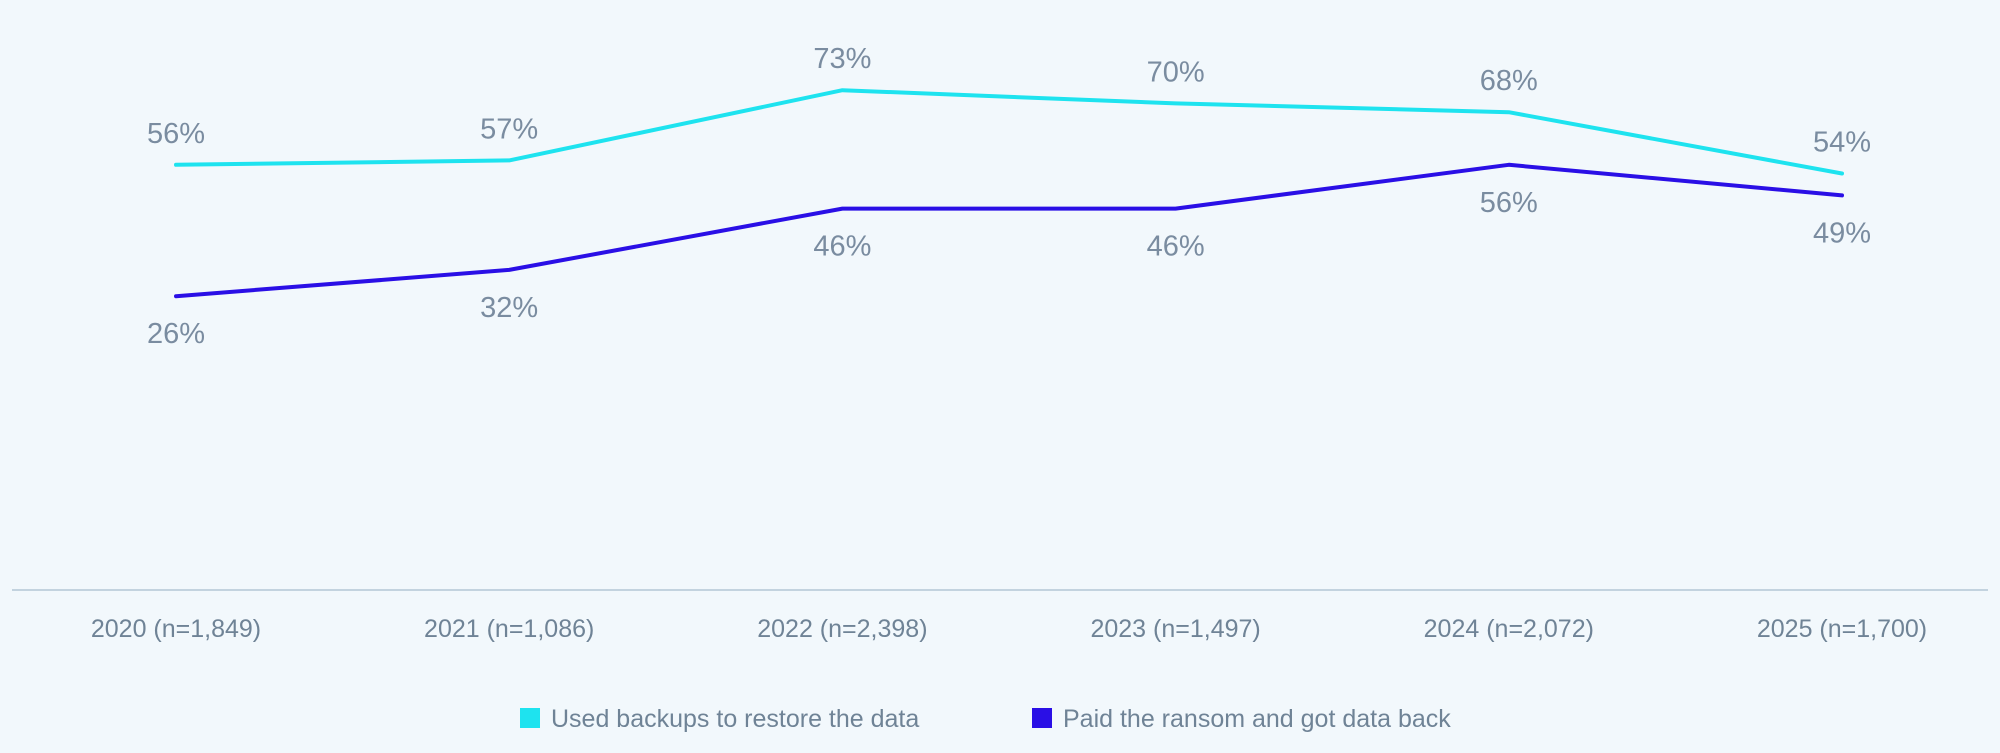  I want to click on data-label-s1-6: 54%, so click(1842, 143).